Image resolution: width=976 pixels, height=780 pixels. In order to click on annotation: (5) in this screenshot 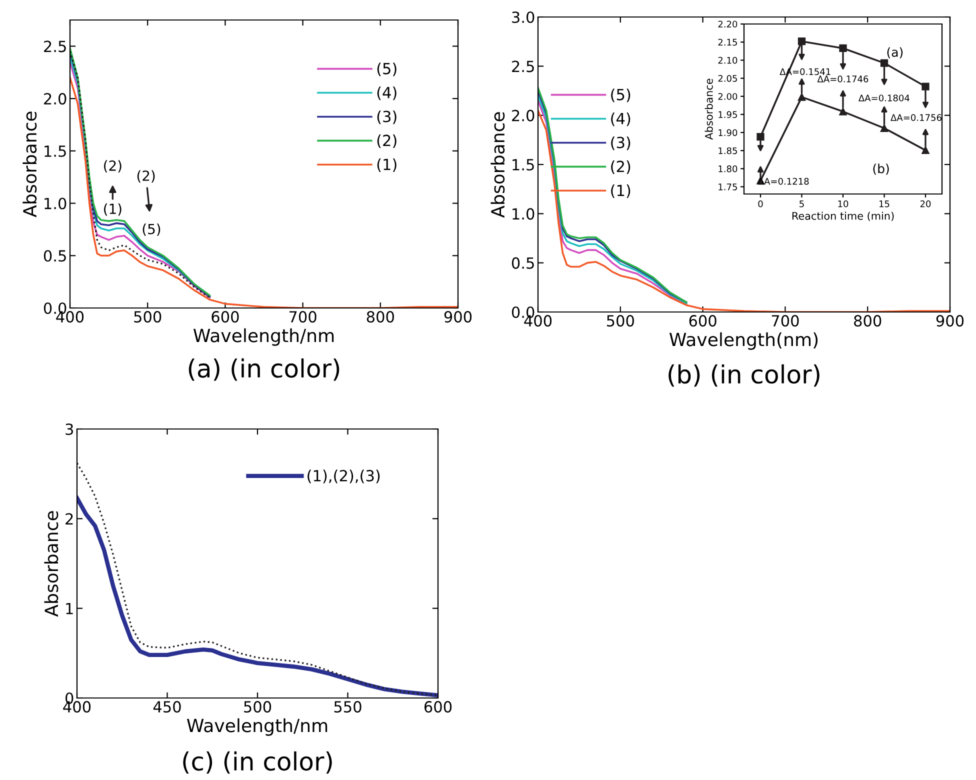, I will do `click(151, 230)`.